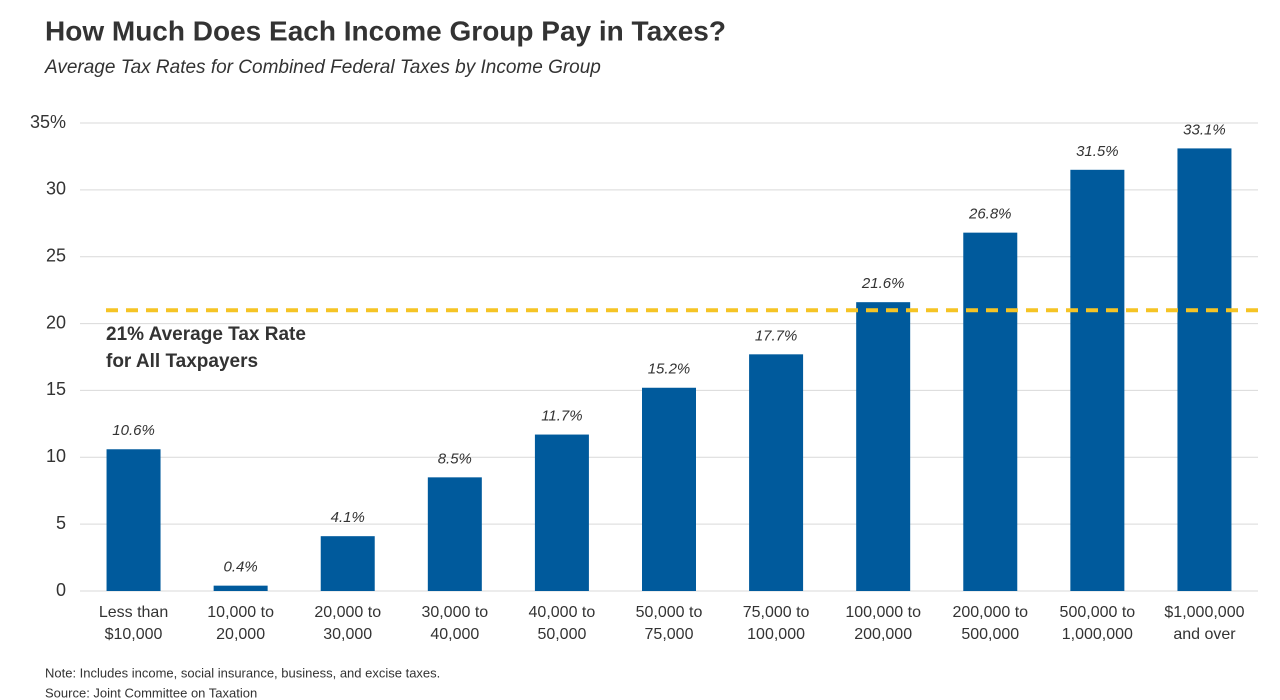  Describe the element at coordinates (990, 214) in the screenshot. I see `value-label: 26.8%` at that location.